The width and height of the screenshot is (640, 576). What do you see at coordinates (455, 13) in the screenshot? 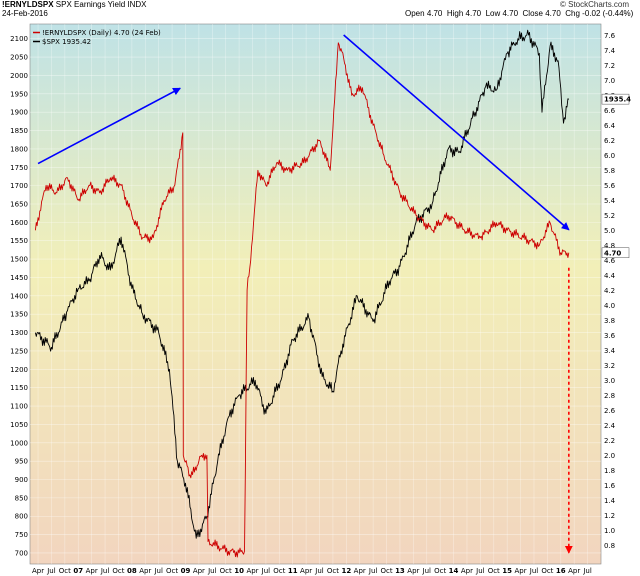
I see `high-label: High` at bounding box center [455, 13].